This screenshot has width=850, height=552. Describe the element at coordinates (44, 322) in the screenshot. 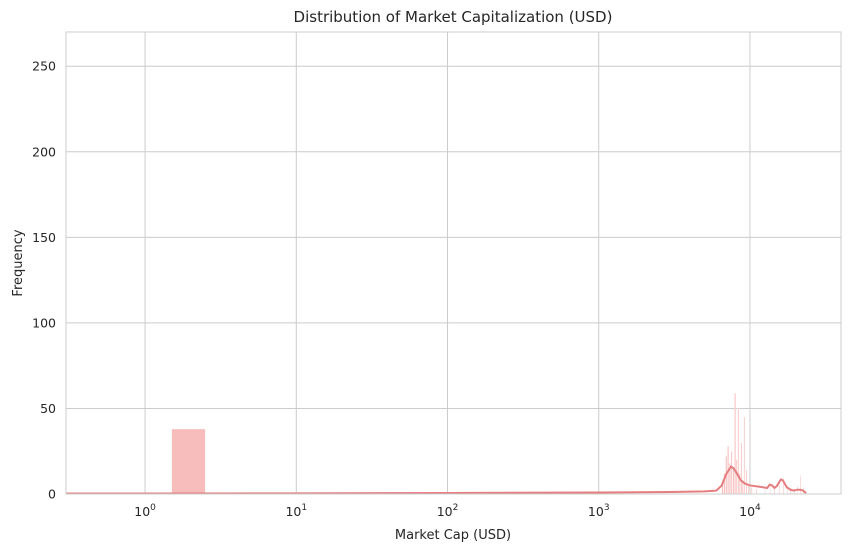

I see `y-tick-label: 100` at that location.